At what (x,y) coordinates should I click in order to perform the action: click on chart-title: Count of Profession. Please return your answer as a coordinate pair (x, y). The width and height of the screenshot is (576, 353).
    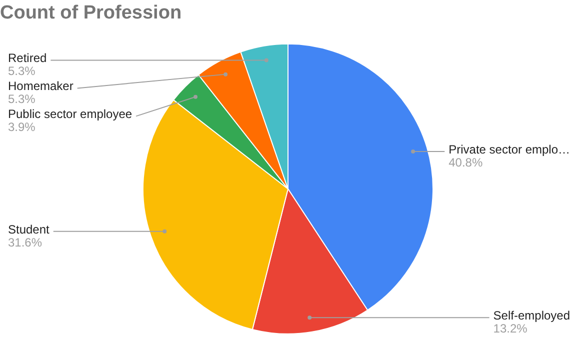
    Looking at the image, I should click on (91, 13).